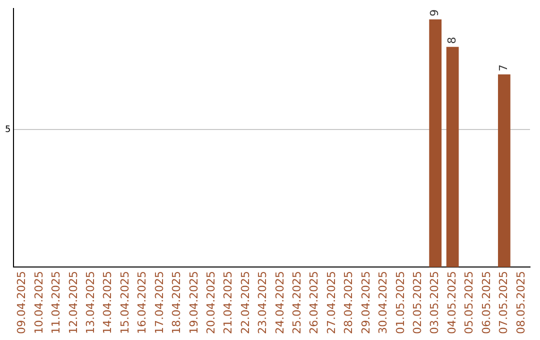 Image resolution: width=540 pixels, height=340 pixels. Describe the element at coordinates (21, 302) in the screenshot. I see `x-tick-label: 09.04.2025` at that location.